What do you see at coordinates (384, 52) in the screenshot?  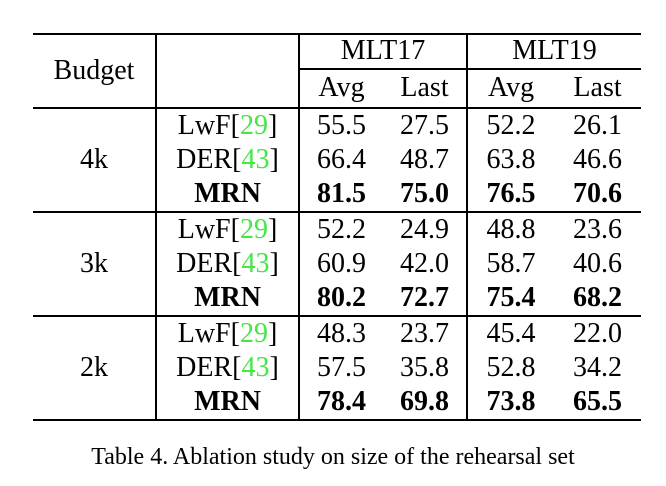 I see `header-mlt17: MLT17` at bounding box center [384, 52].